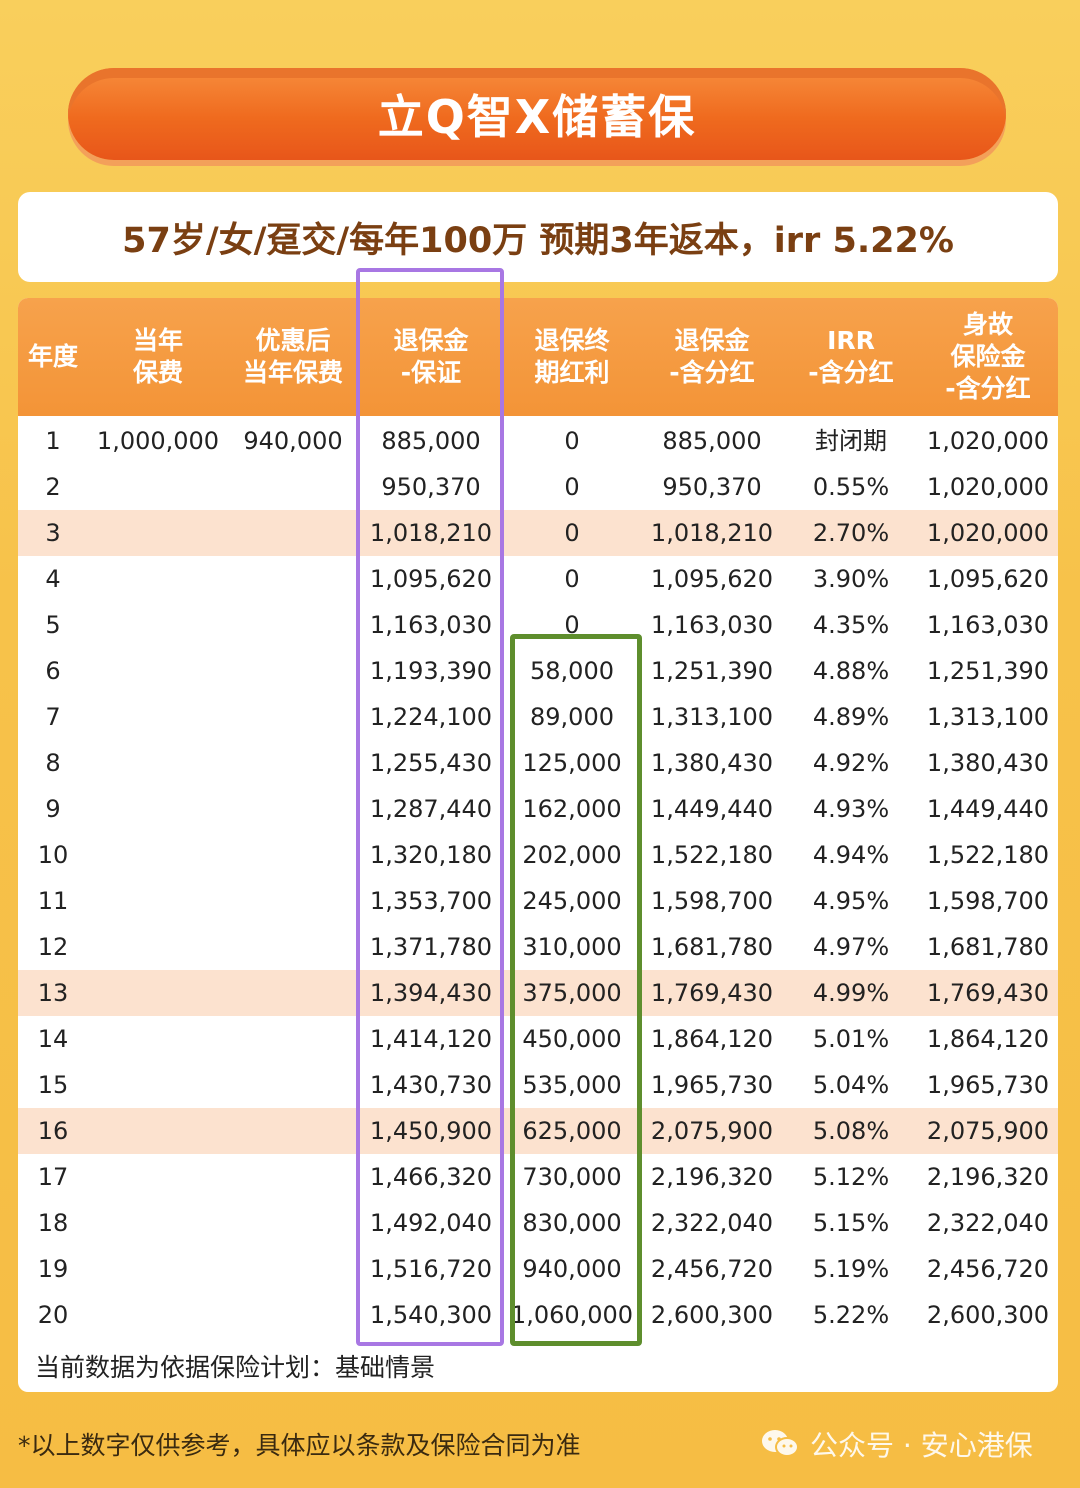  Describe the element at coordinates (851, 1315) in the screenshot. I see `table-cell: 5.22%` at that location.